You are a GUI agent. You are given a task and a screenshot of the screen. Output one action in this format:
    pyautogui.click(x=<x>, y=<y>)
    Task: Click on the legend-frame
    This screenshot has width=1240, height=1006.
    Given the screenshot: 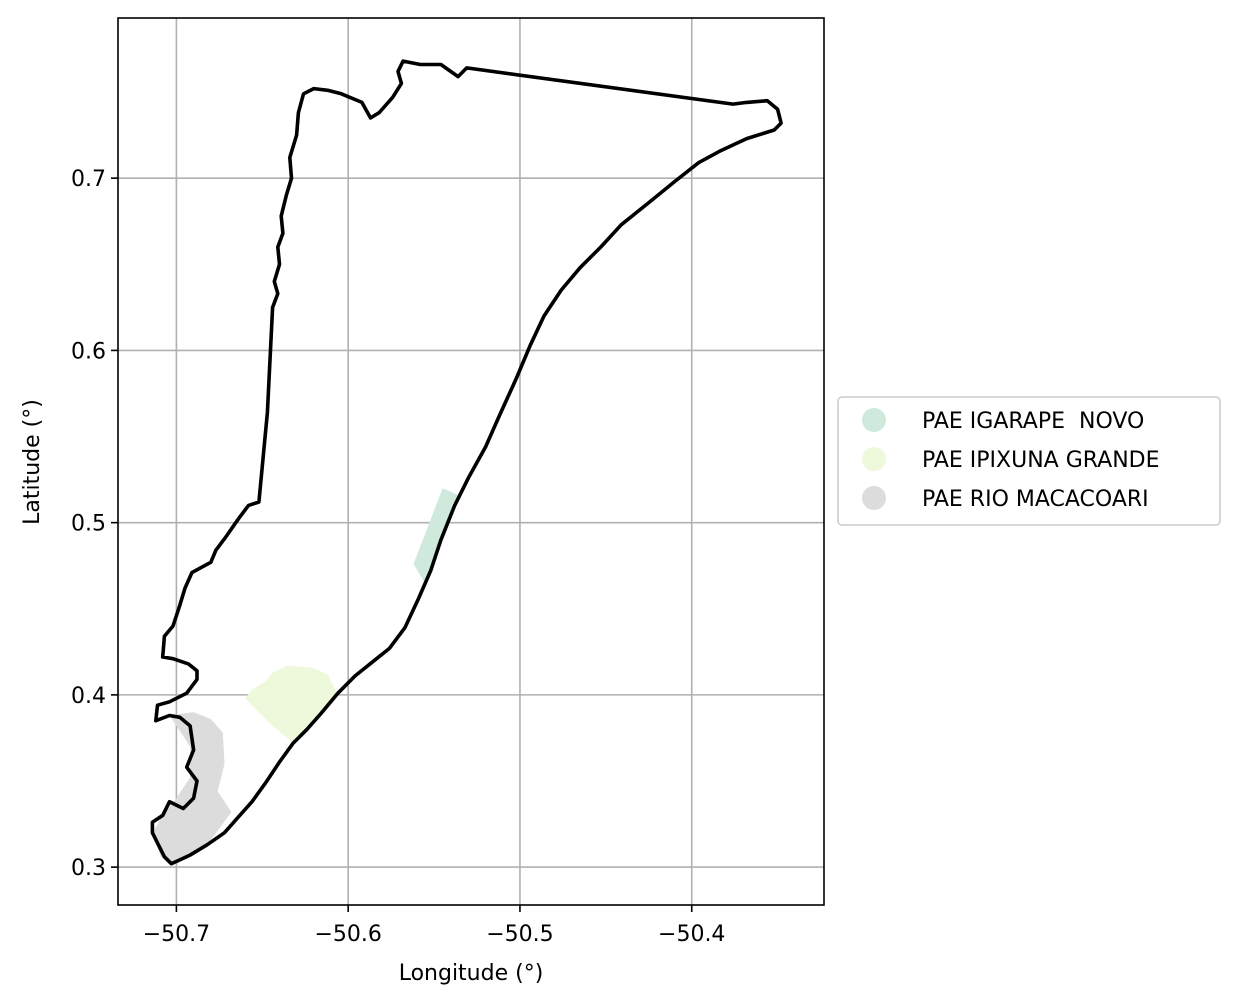 What is the action you would take?
    pyautogui.click(x=1029, y=461)
    